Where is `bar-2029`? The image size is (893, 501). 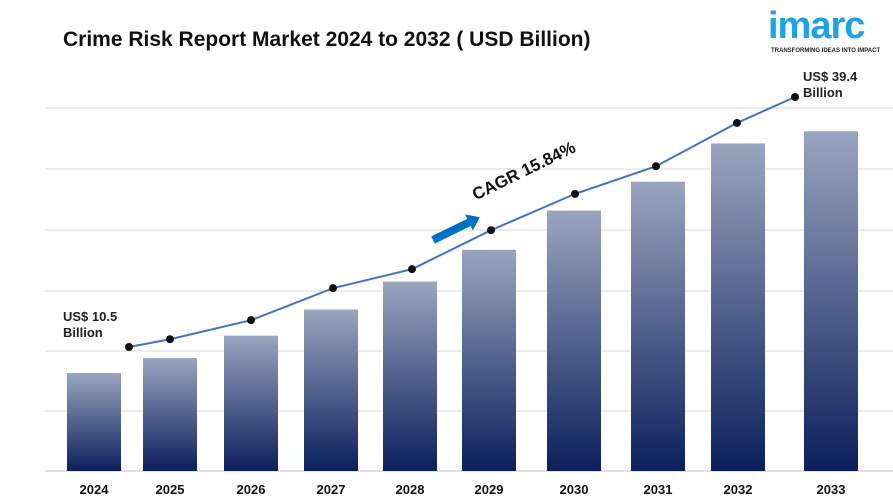
bar-2029 is located at coordinates (489, 360).